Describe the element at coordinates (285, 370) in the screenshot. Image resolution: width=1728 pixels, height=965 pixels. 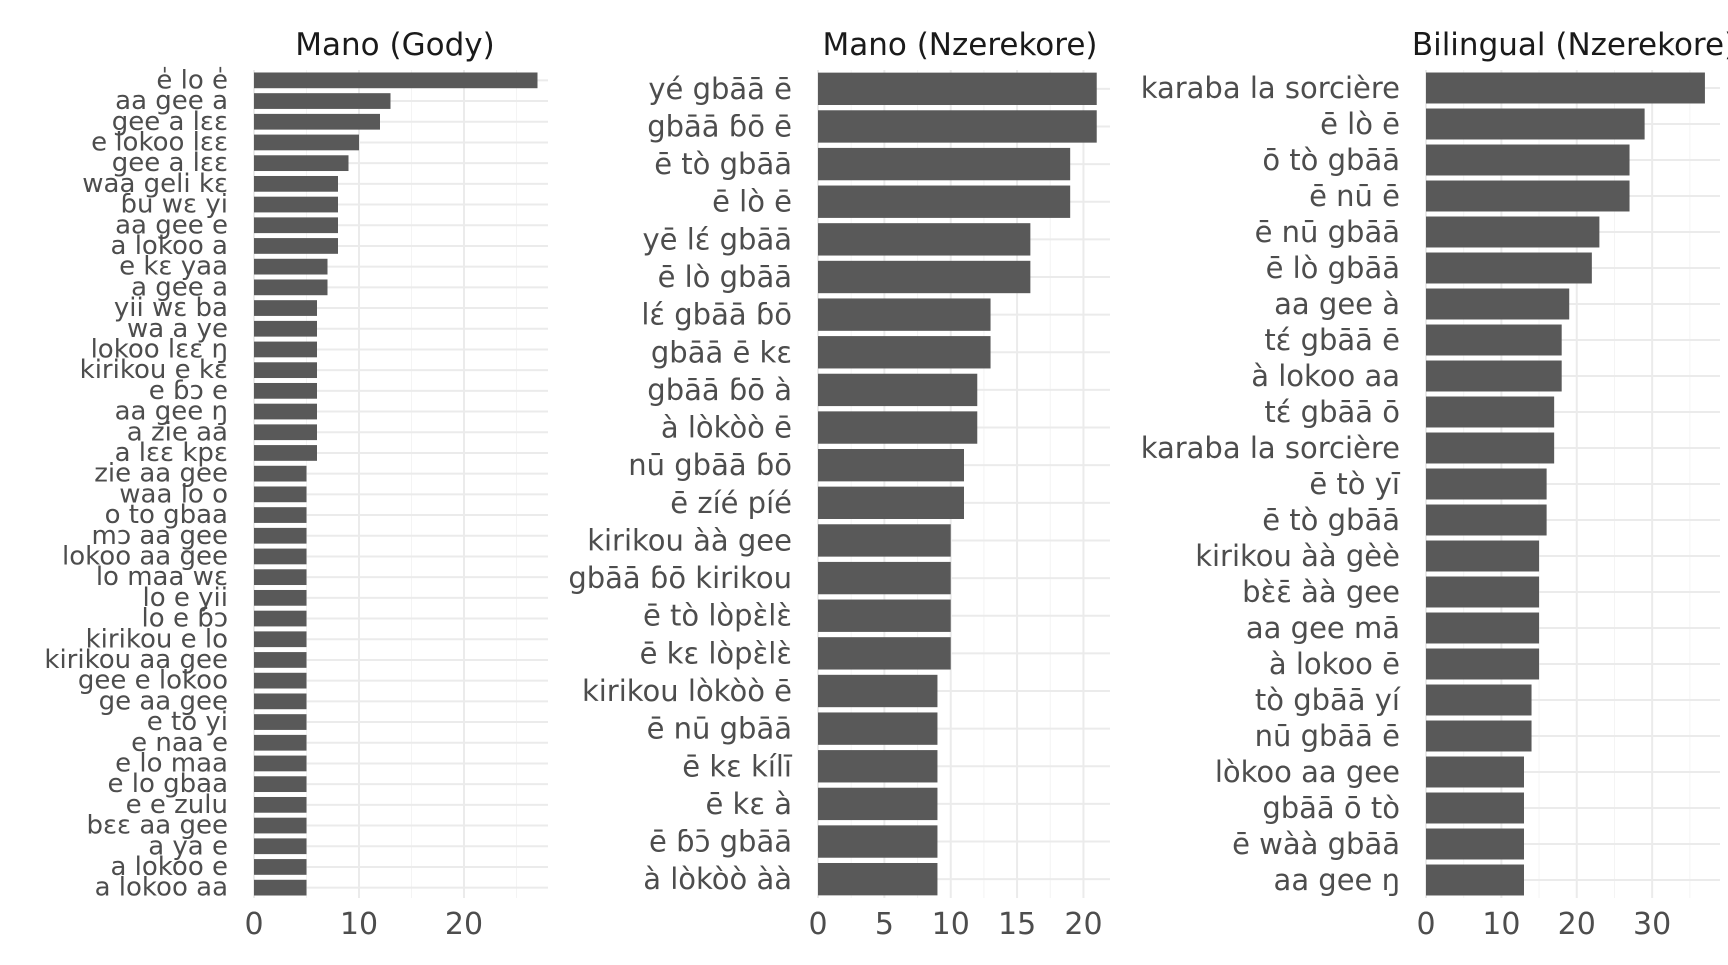
I see `bar-kirikou-e-k` at that location.